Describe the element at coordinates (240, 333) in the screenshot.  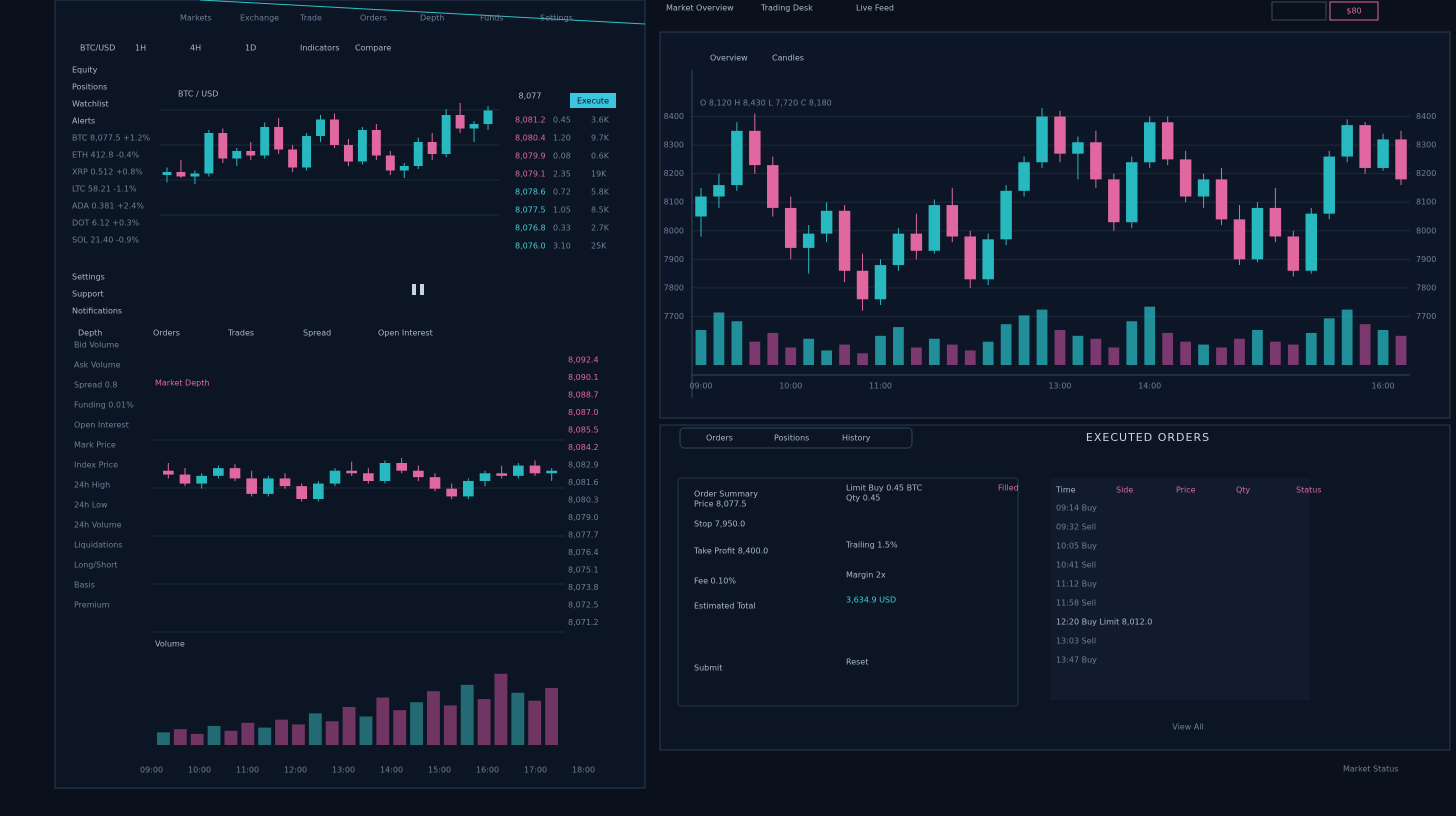
I see `section-tab: Trades` at that location.